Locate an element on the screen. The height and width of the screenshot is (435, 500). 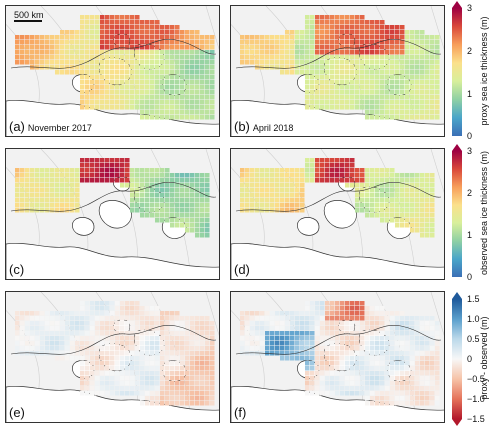
cb3-tick-6: 1.5 is located at coordinates (473, 299).